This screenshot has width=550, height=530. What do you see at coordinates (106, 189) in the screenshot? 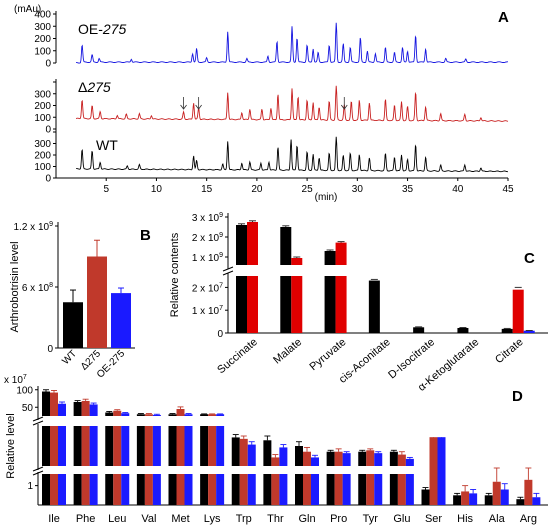
I see `x-tick-label: 5` at bounding box center [106, 189].